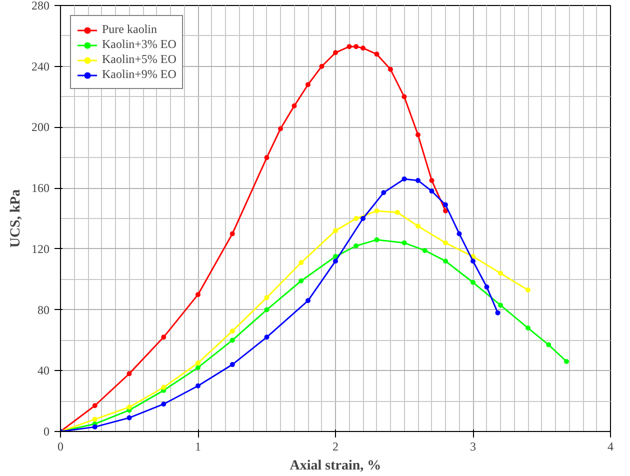  What do you see at coordinates (41, 6) in the screenshot?
I see `y-tick-label: 280` at bounding box center [41, 6].